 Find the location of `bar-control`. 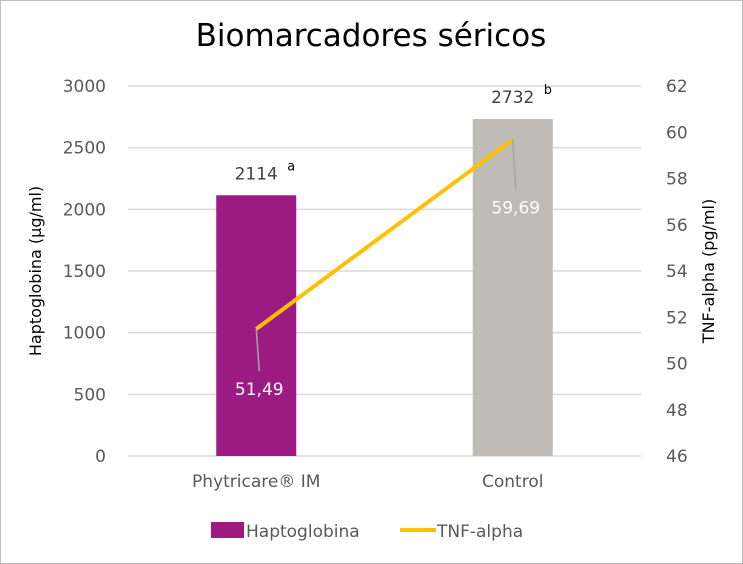

bar-control is located at coordinates (512, 287).